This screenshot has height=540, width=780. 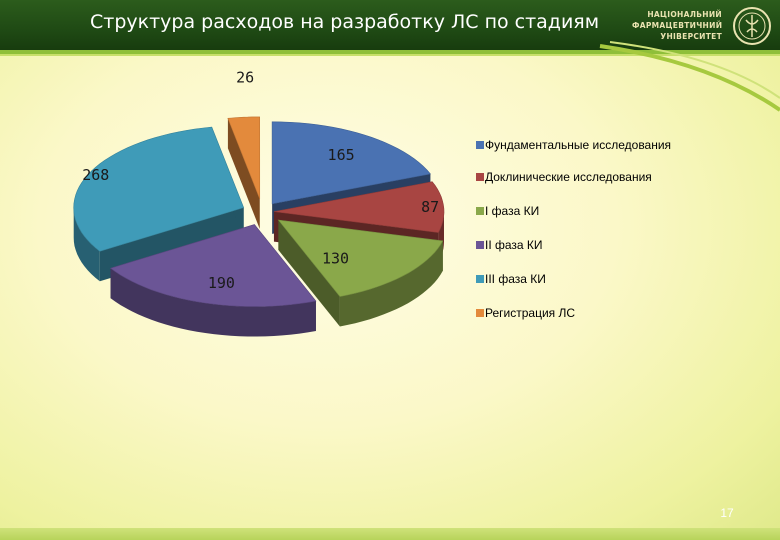 I want to click on pie-slice-registration, so click(x=244, y=172).